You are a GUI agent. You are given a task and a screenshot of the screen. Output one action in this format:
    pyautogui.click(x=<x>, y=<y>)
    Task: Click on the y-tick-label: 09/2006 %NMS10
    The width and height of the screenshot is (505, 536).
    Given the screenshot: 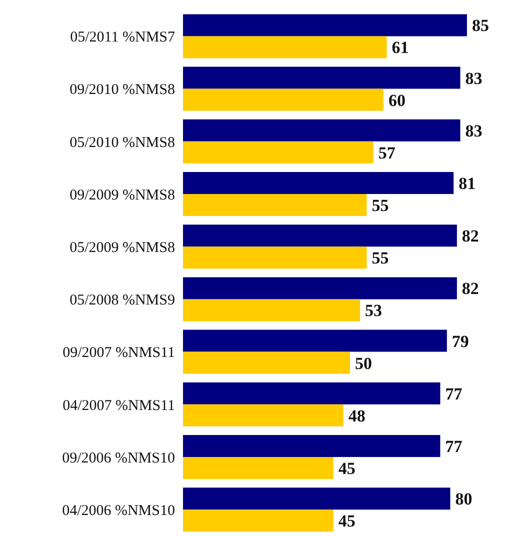 What is the action you would take?
    pyautogui.click(x=118, y=458)
    